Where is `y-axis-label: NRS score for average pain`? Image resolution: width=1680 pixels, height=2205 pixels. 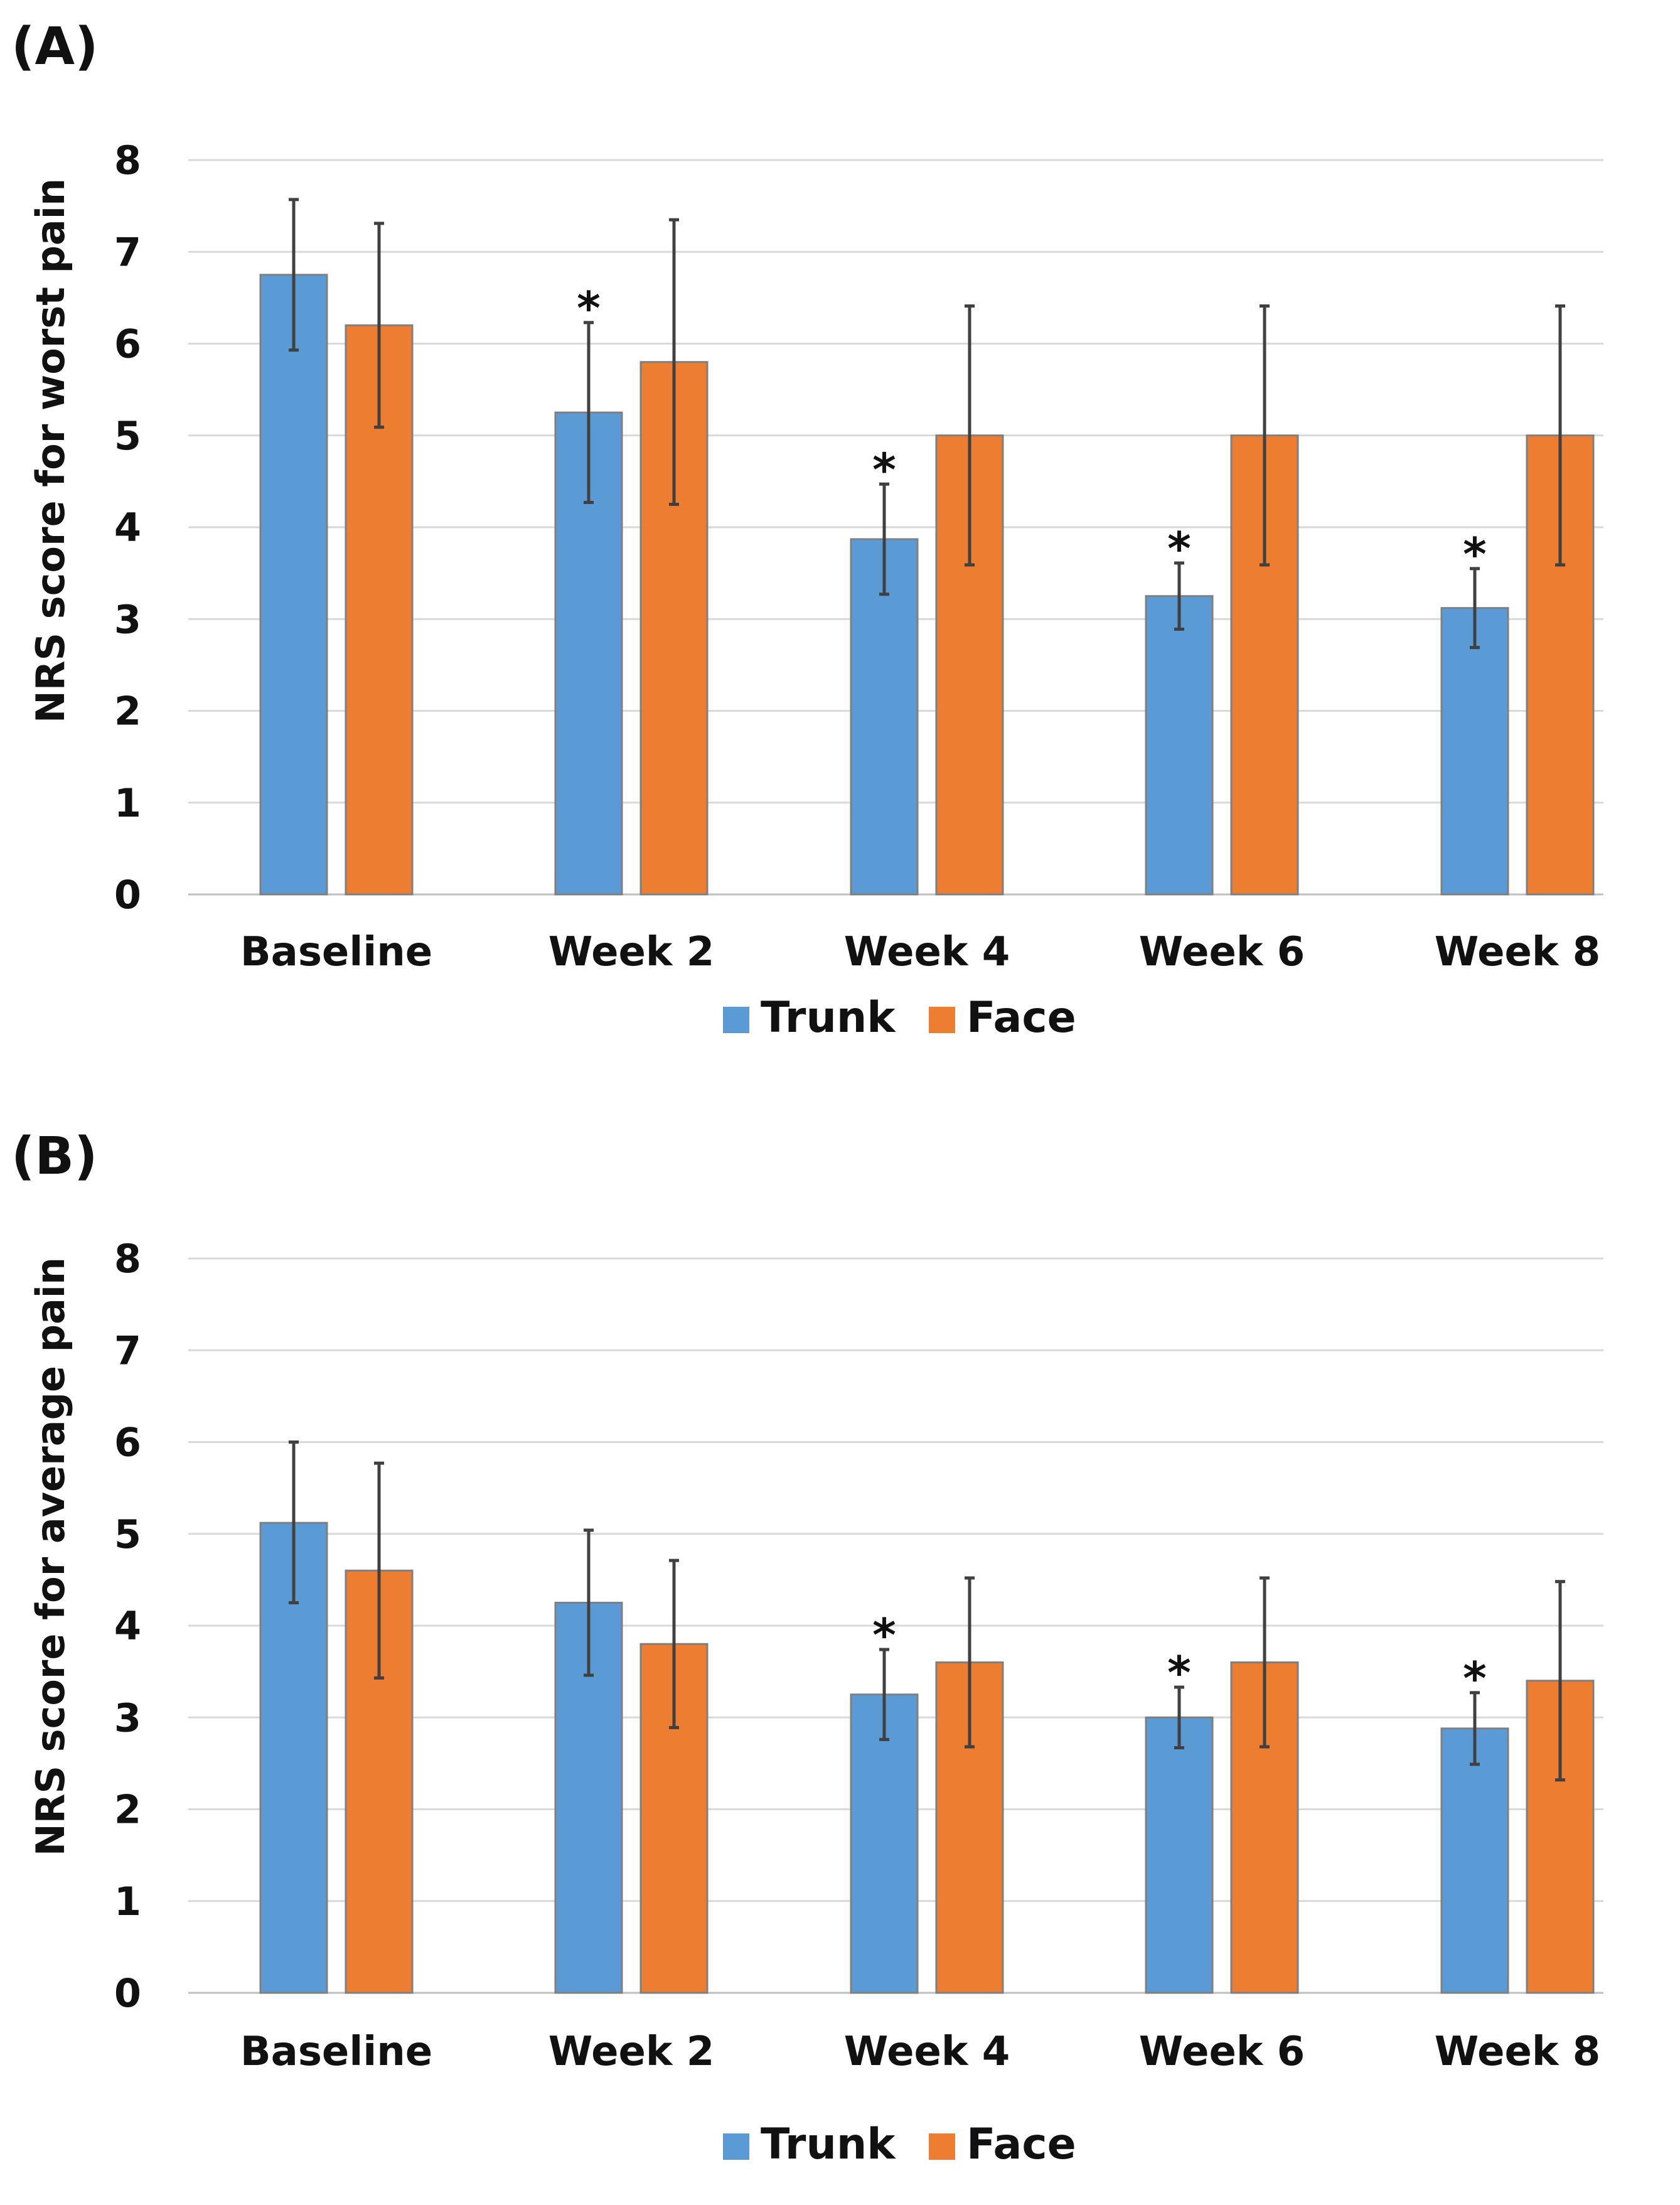
y-axis-label: NRS score for average pain is located at coordinates (50, 1557).